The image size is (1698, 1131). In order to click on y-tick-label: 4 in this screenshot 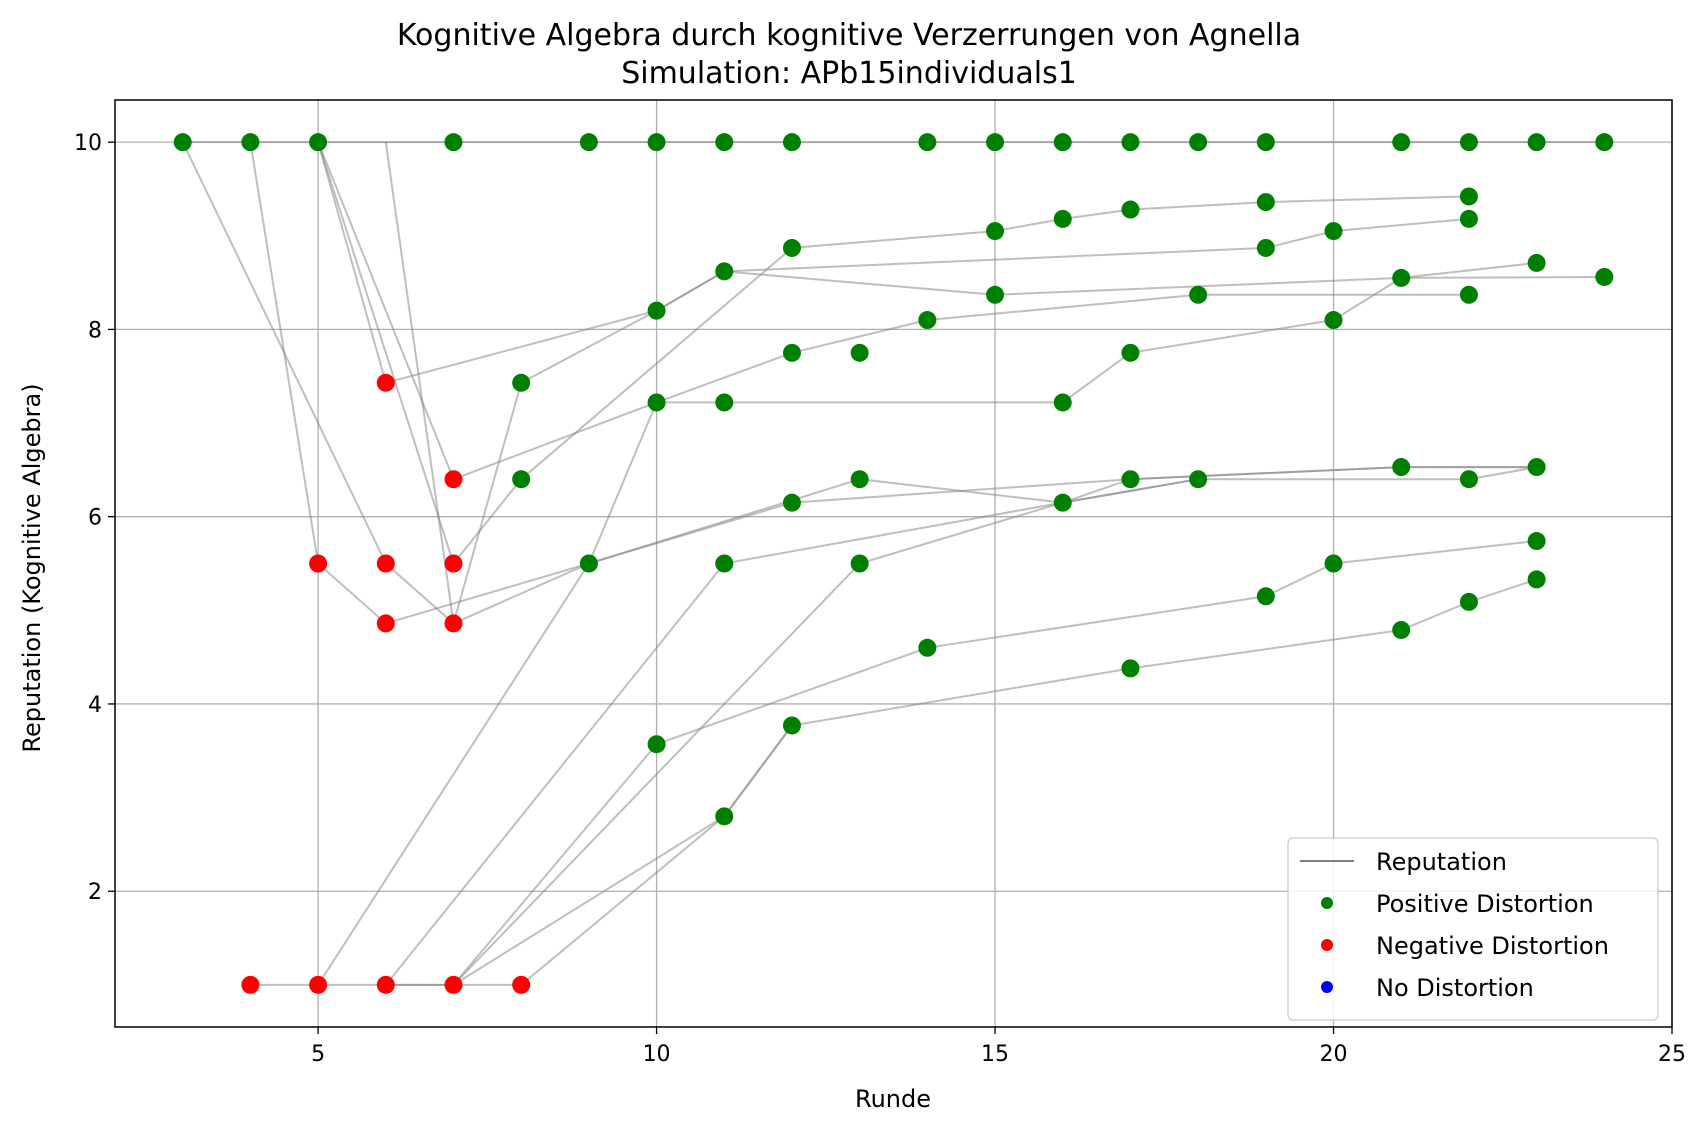, I will do `click(95, 705)`.